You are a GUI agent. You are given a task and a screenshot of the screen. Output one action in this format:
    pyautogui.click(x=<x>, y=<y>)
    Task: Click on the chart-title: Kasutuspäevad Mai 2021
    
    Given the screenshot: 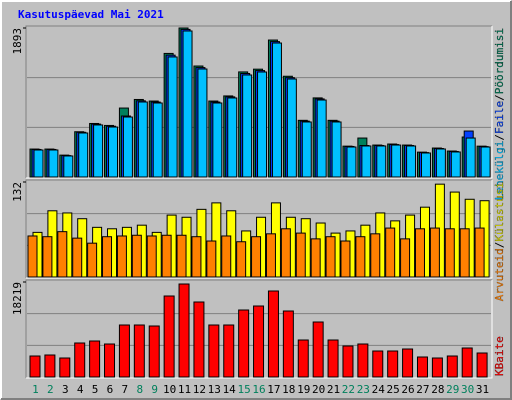 What is the action you would take?
    pyautogui.click(x=91, y=14)
    